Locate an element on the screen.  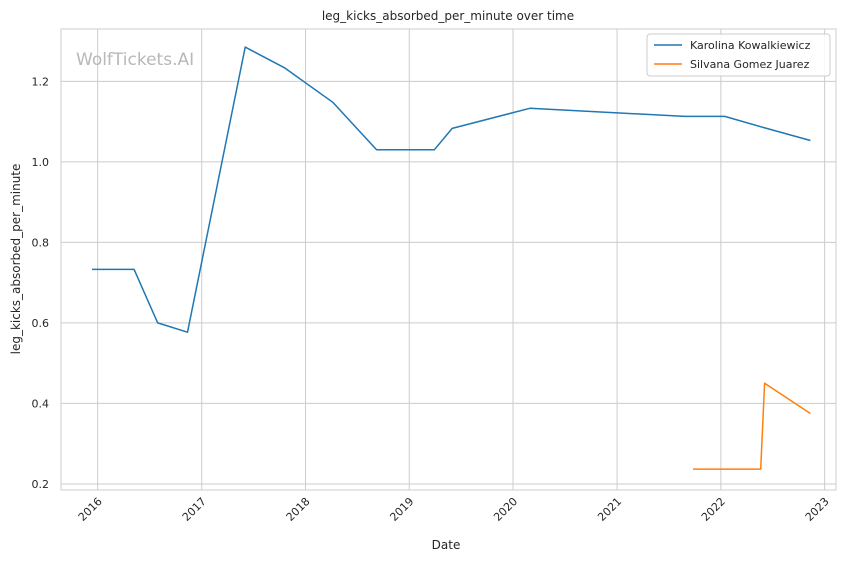
y-axis-label: leg_kicks_absorbed_per_minute is located at coordinates (16, 259).